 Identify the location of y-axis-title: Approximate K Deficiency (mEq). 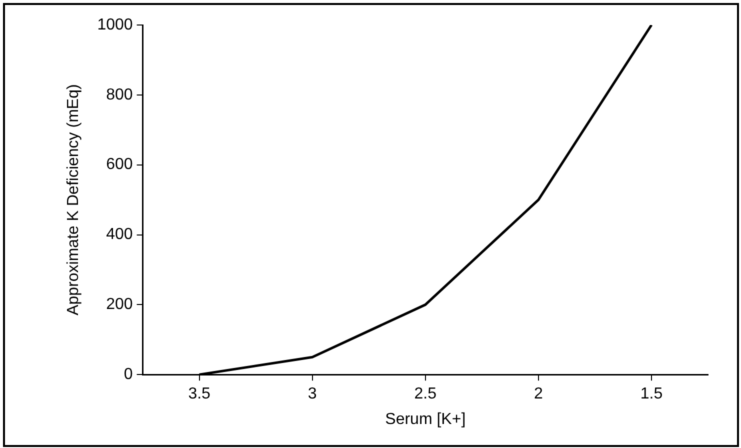
(73, 200).